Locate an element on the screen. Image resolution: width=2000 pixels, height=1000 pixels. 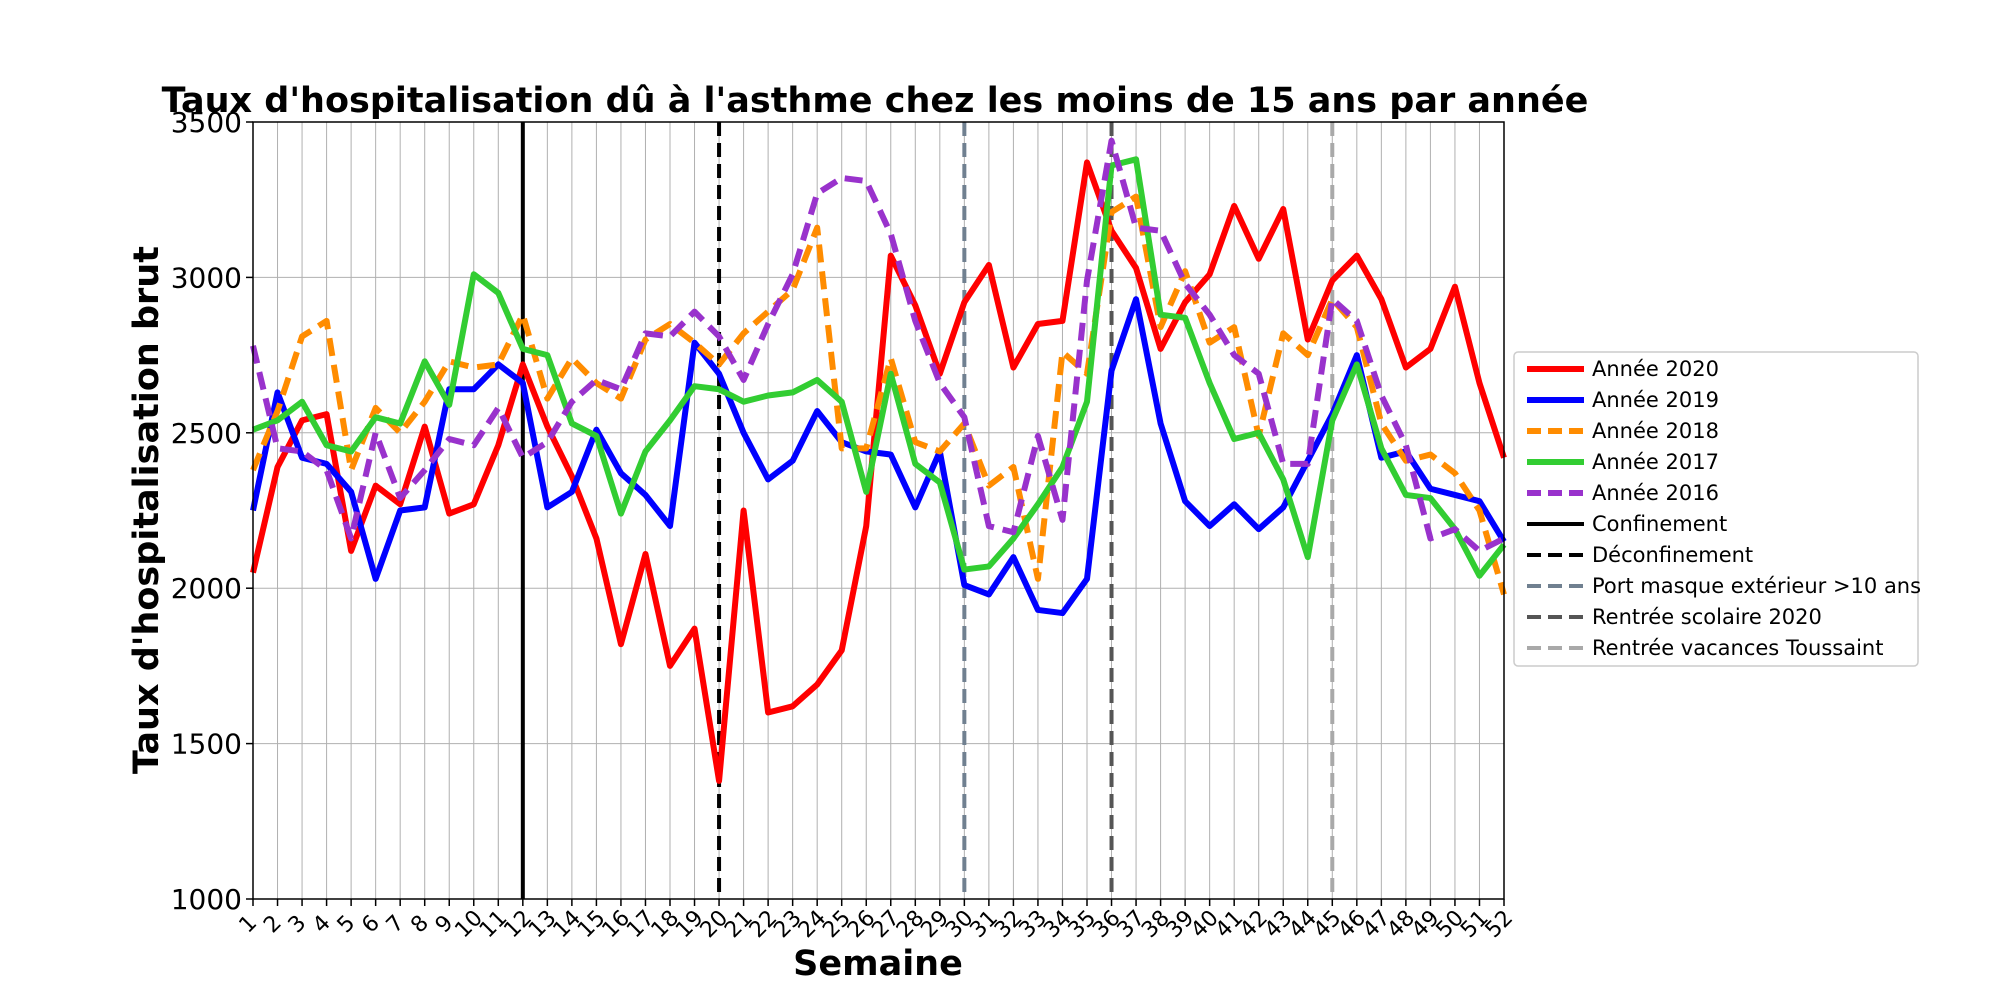
legend-label: Année 2018 is located at coordinates (1655, 431).